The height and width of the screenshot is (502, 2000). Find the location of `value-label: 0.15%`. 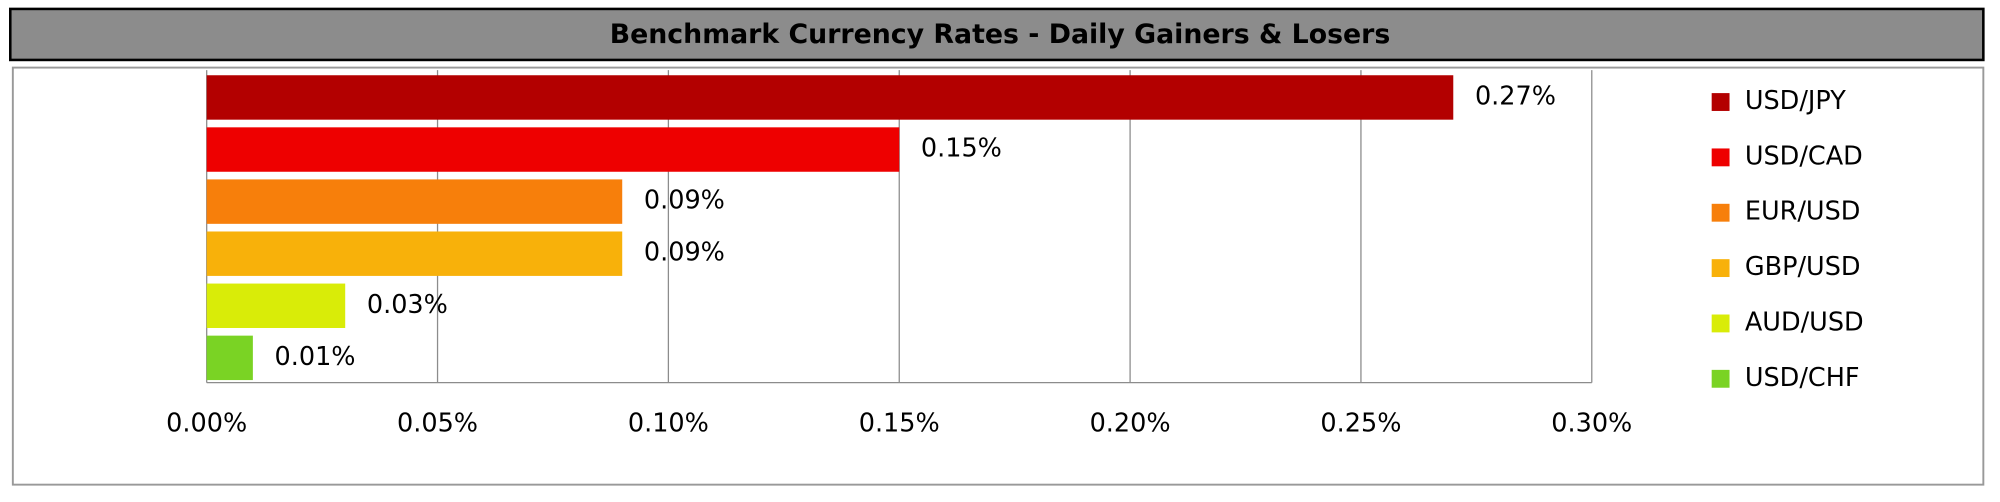

value-label: 0.15% is located at coordinates (961, 149).